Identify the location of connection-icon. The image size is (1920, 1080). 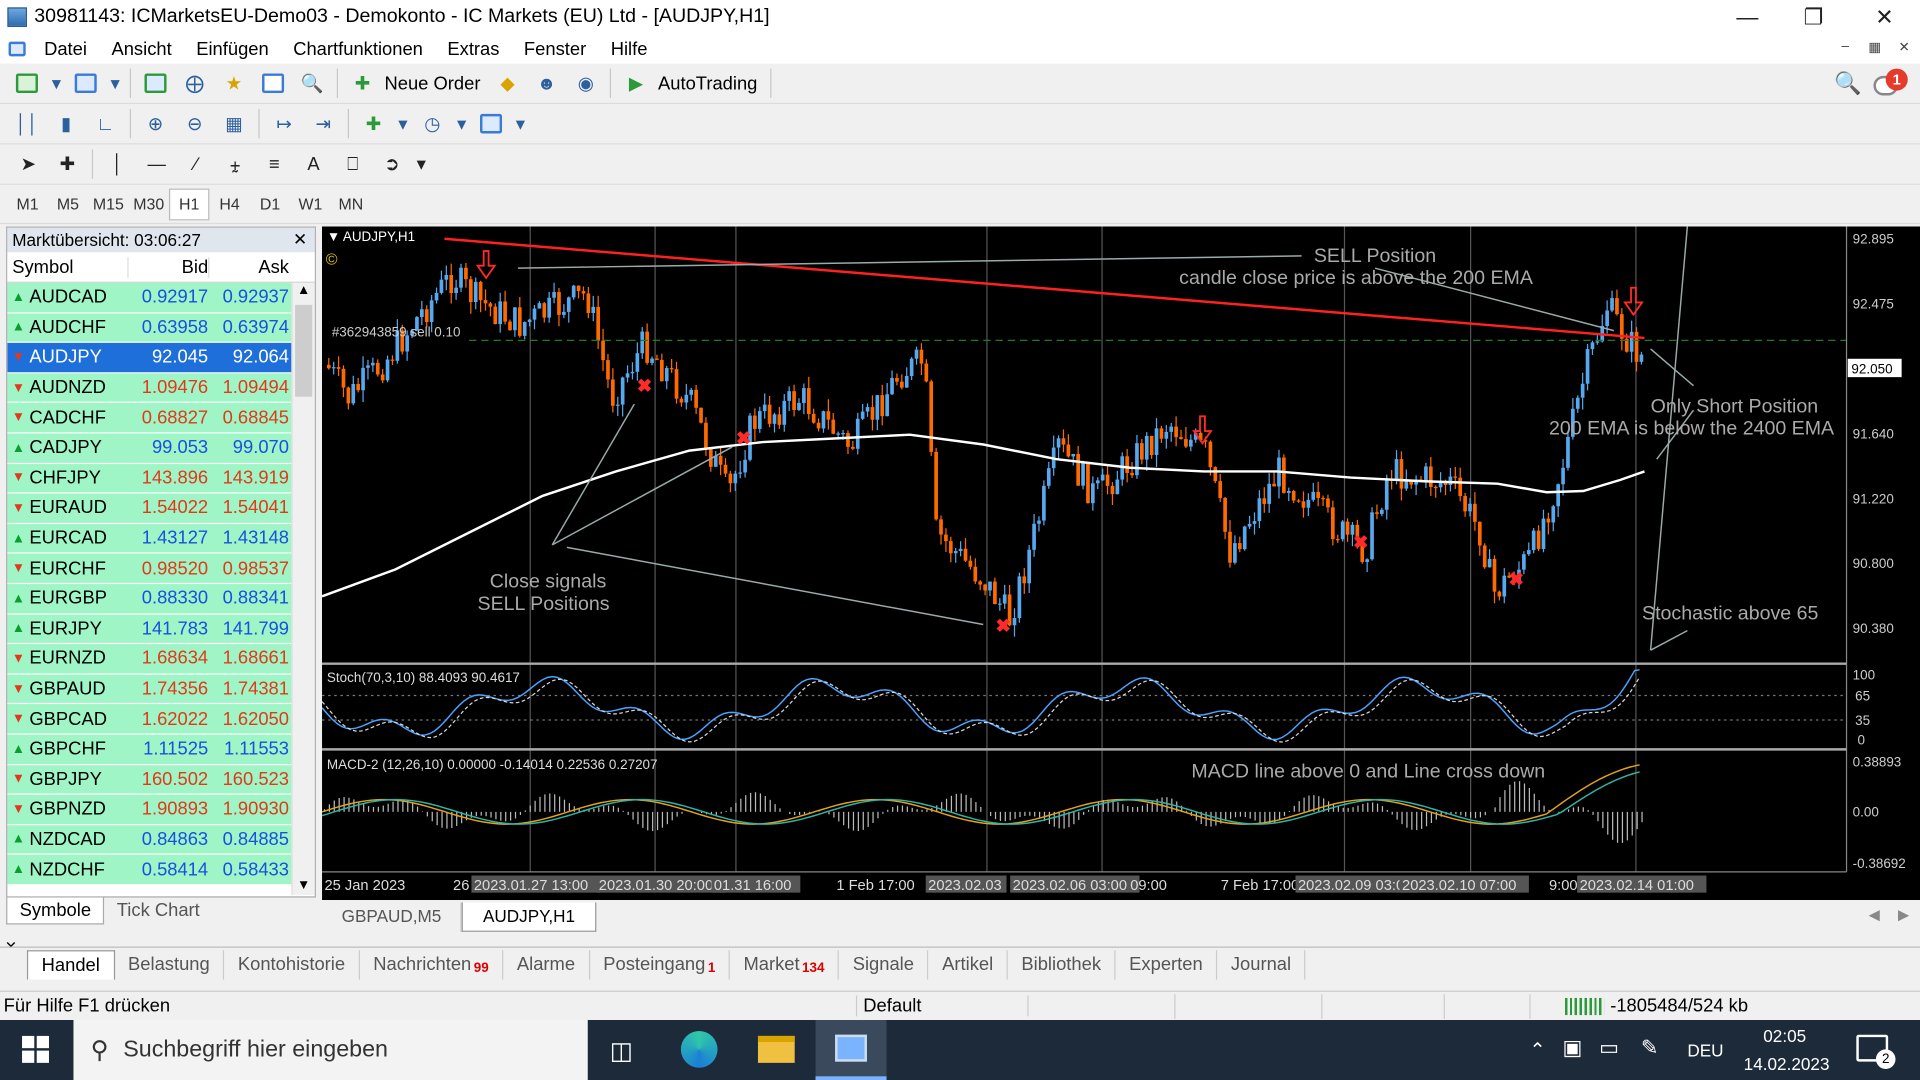
(1584, 1006).